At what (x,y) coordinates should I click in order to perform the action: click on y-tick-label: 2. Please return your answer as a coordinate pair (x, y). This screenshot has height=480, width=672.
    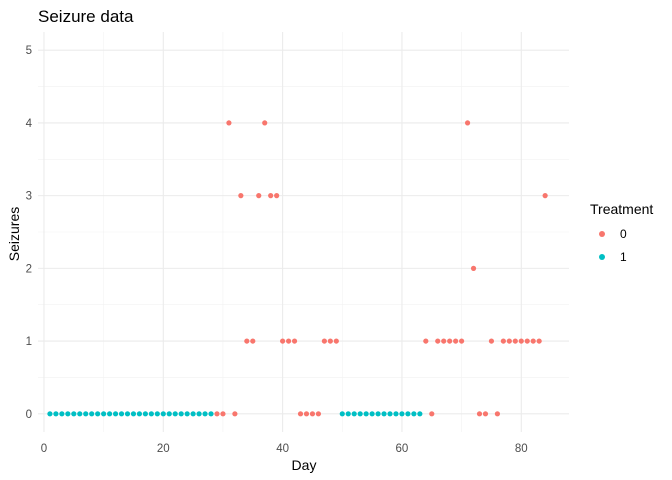
    Looking at the image, I should click on (29, 269).